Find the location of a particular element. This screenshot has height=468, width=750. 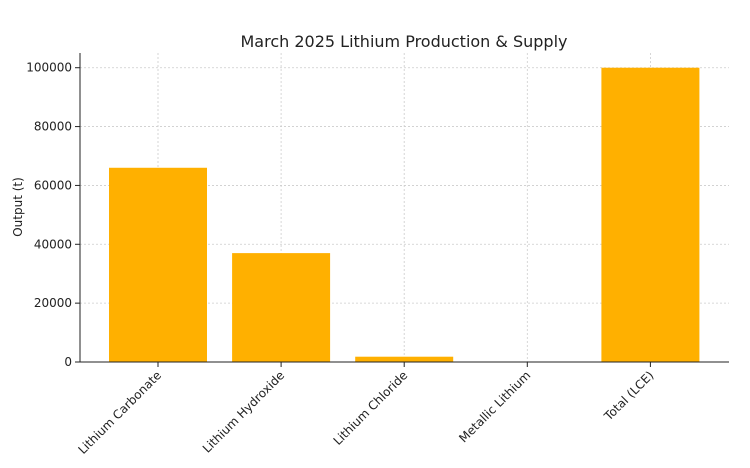

x-tick-label: Lithium Hydroxide is located at coordinates (243, 411).